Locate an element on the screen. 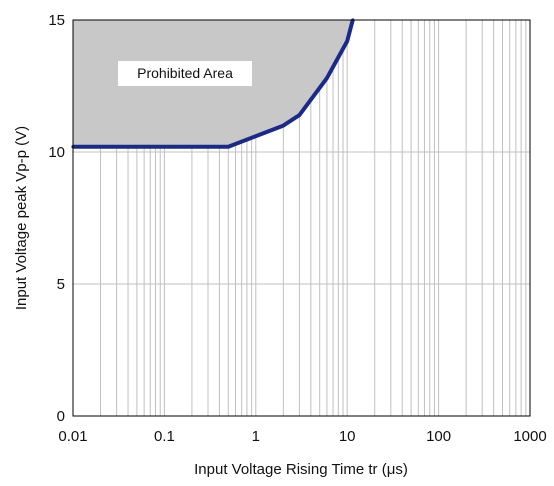 This screenshot has height=486, width=554. y-tick-label: 0 is located at coordinates (61, 416).